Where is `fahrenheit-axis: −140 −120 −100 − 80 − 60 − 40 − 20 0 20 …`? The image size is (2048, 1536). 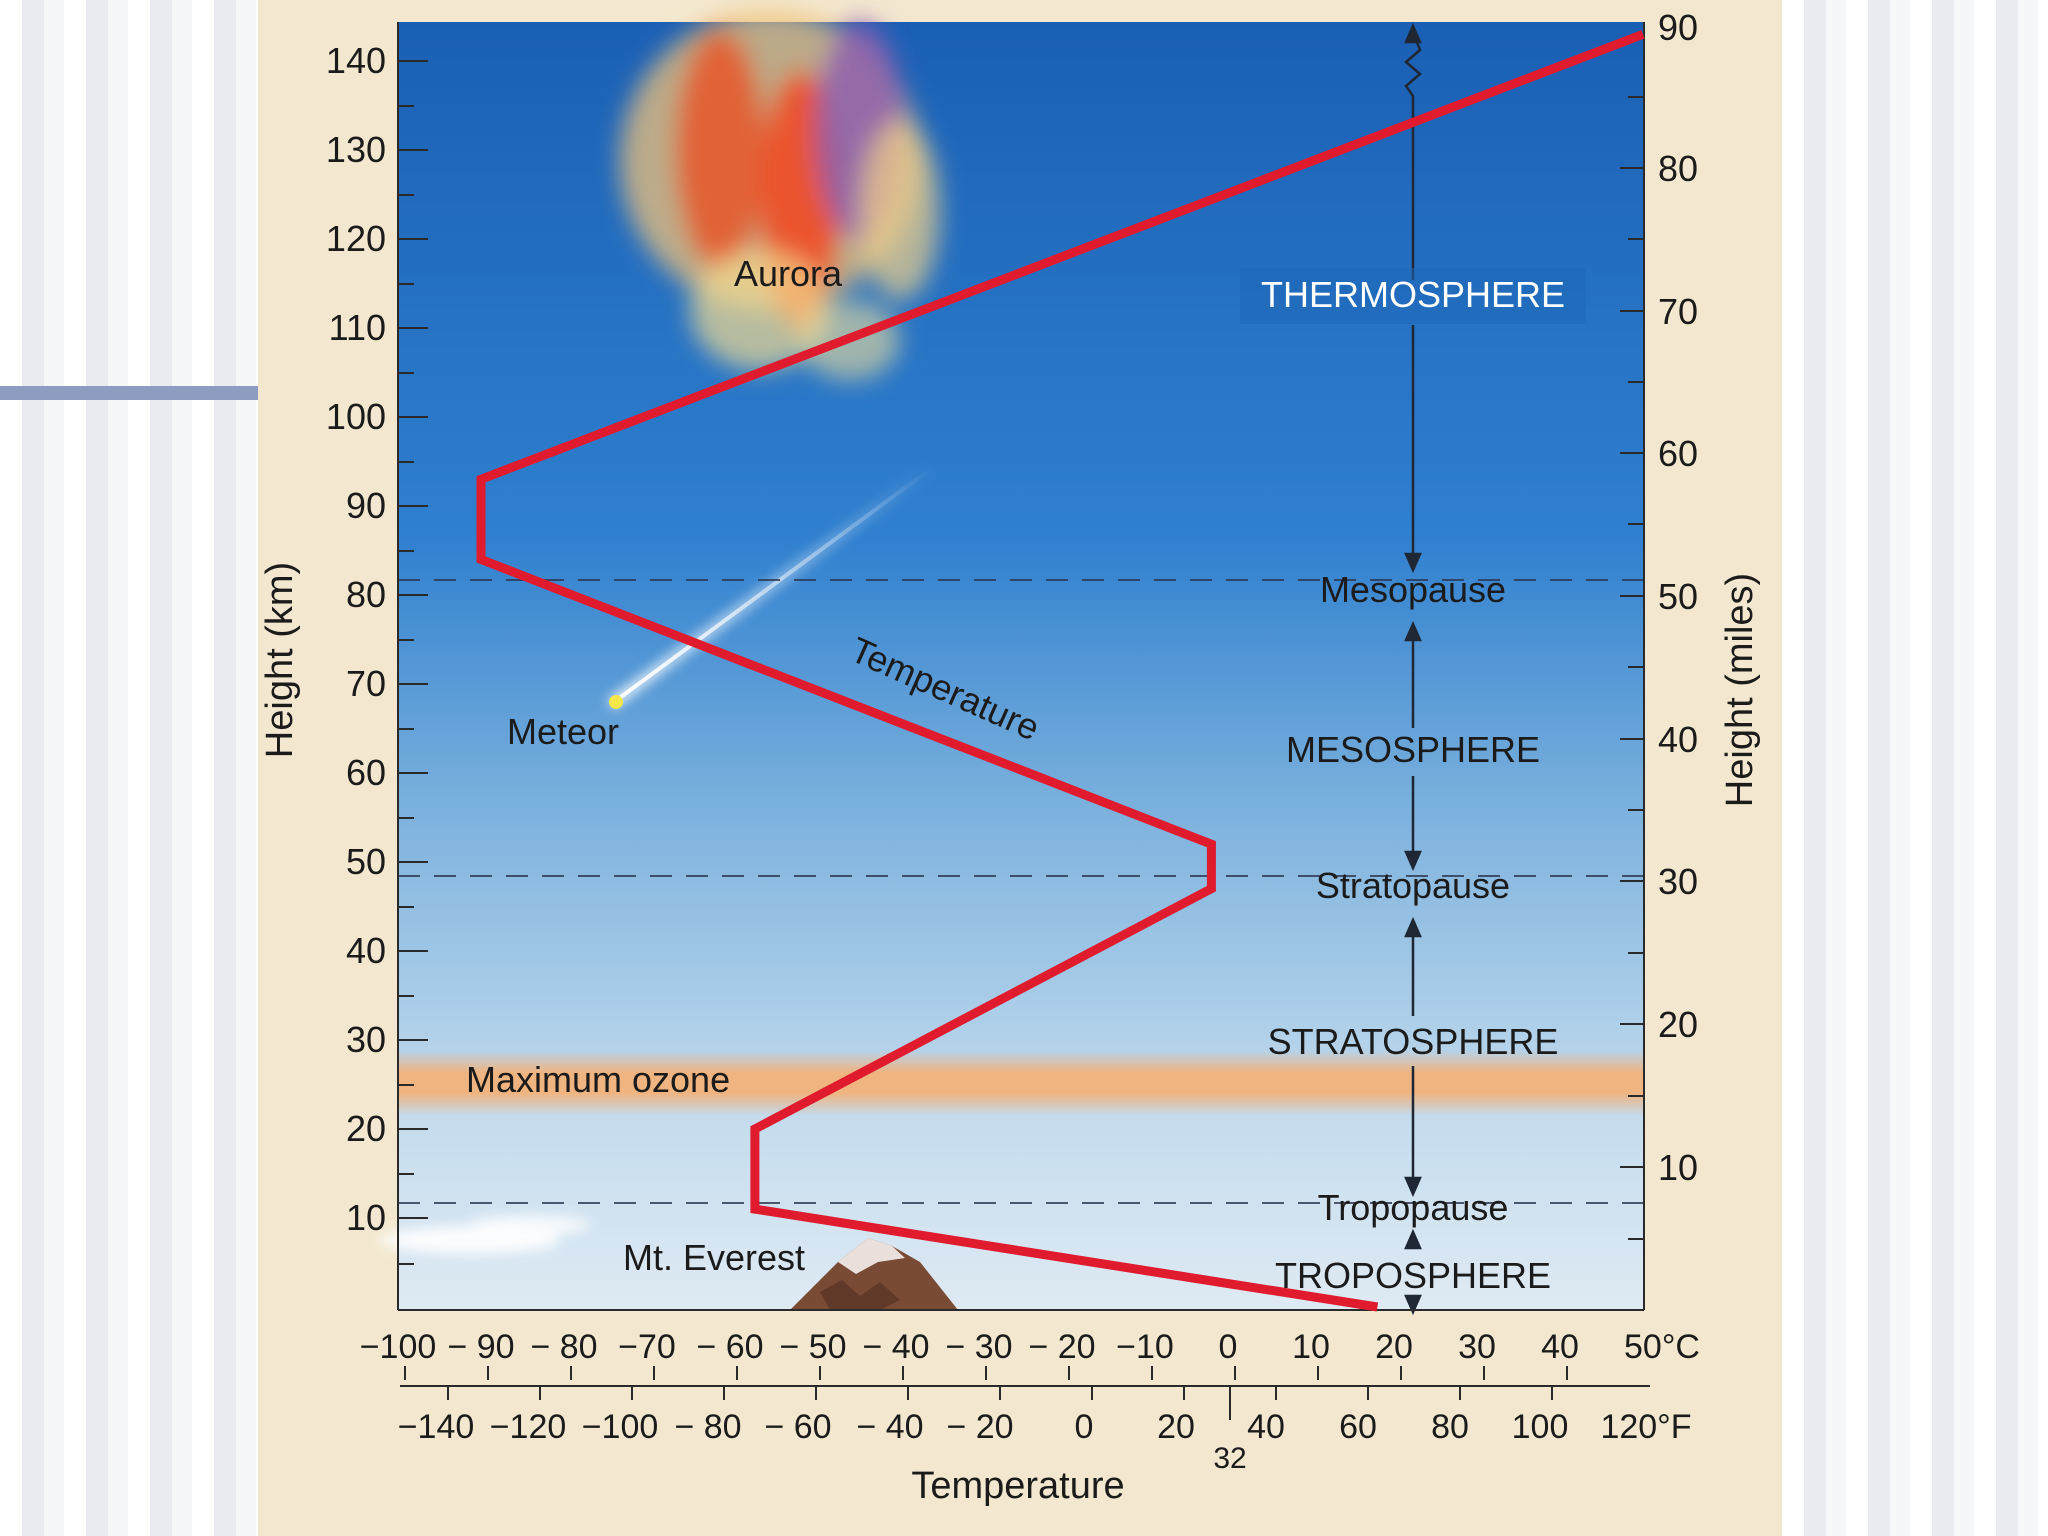 fahrenheit-axis: −140 −120 −100 − 80 − 60 − 40 − 20 0 20 … is located at coordinates (1045, 1446).